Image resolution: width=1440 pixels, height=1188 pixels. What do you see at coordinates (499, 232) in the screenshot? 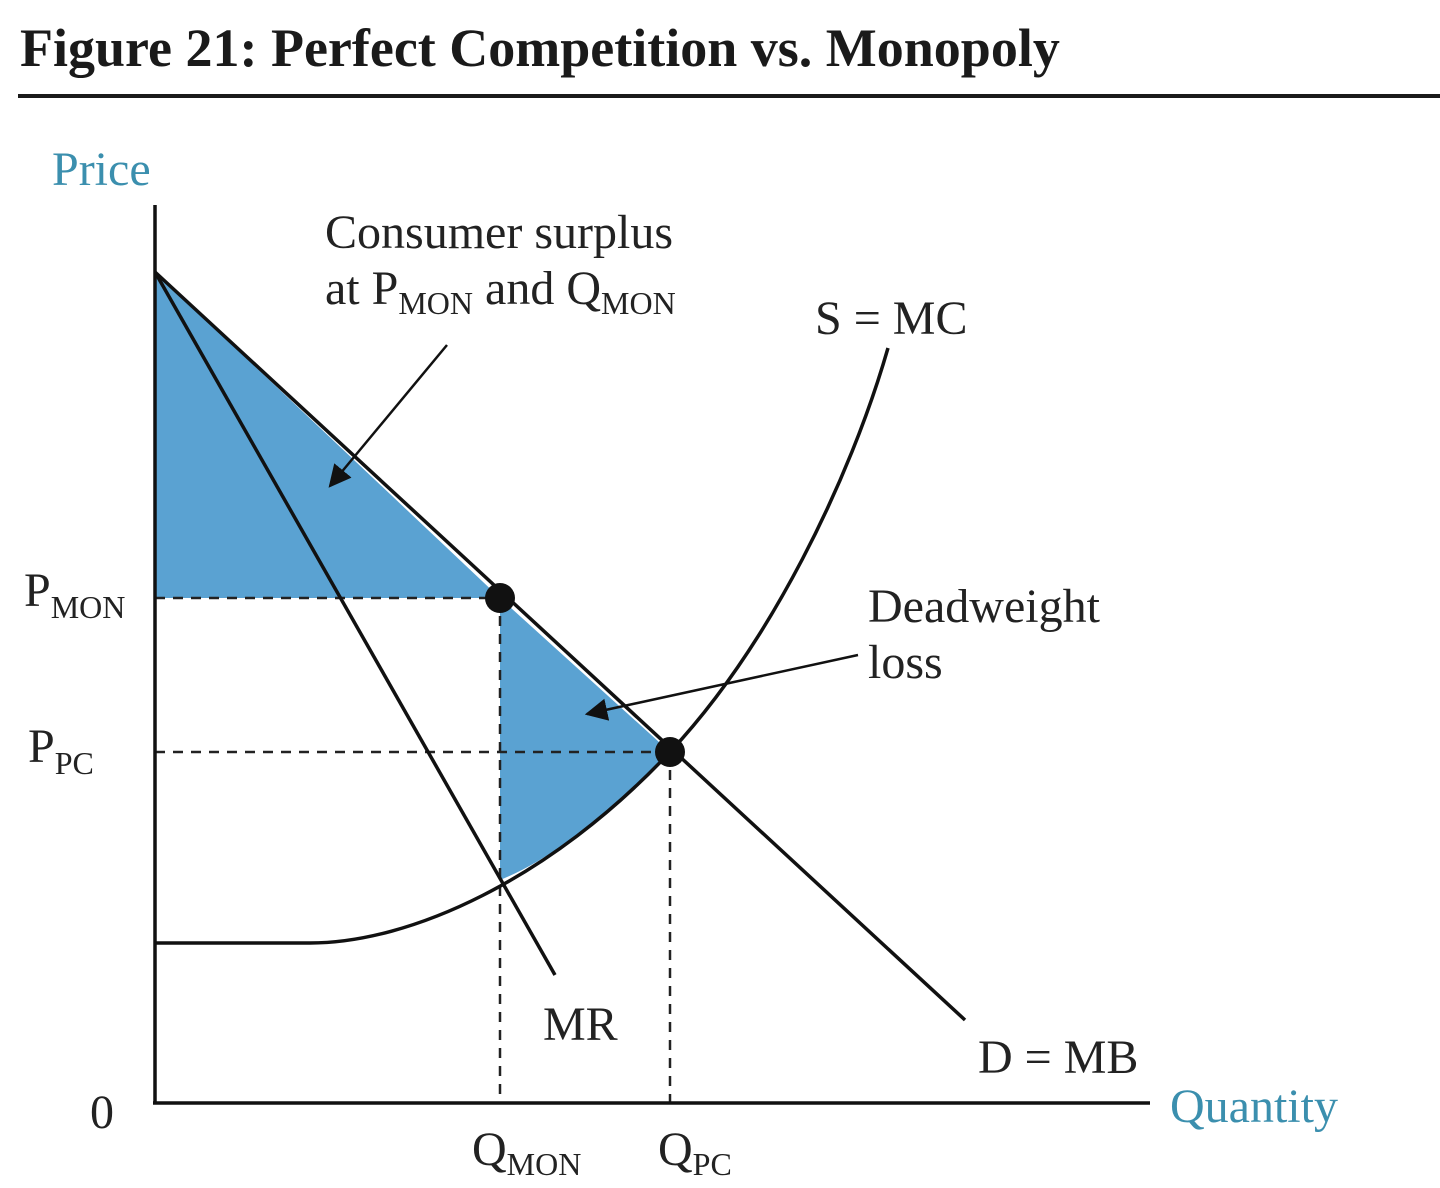
I see `cs-annotation: Consumer surplus` at bounding box center [499, 232].